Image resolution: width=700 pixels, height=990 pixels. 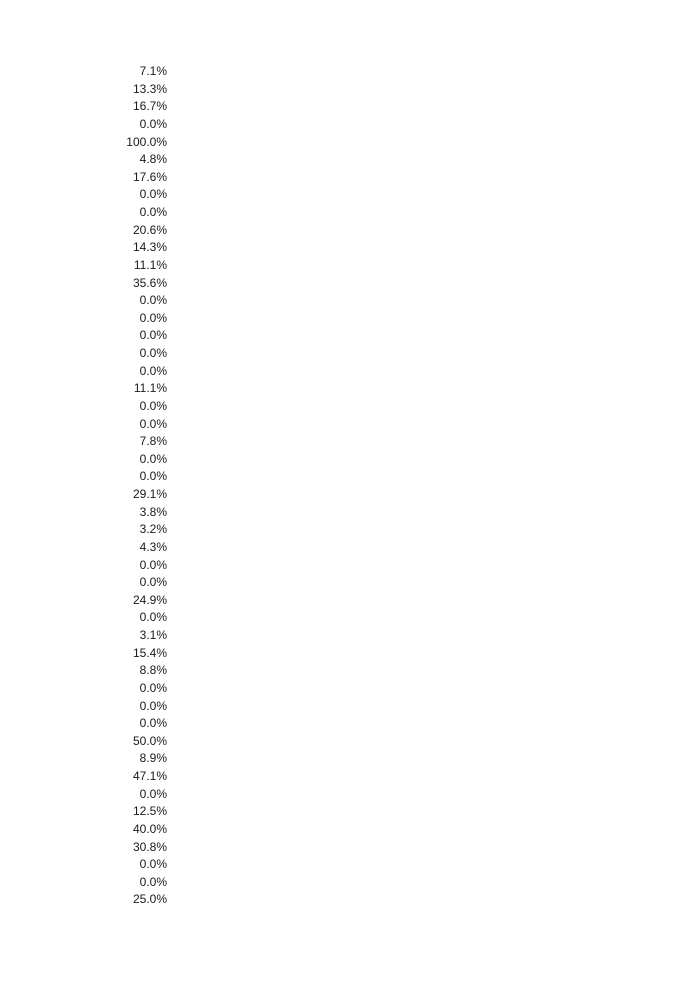 I want to click on percentage-cell: 17.6%, so click(x=149, y=176).